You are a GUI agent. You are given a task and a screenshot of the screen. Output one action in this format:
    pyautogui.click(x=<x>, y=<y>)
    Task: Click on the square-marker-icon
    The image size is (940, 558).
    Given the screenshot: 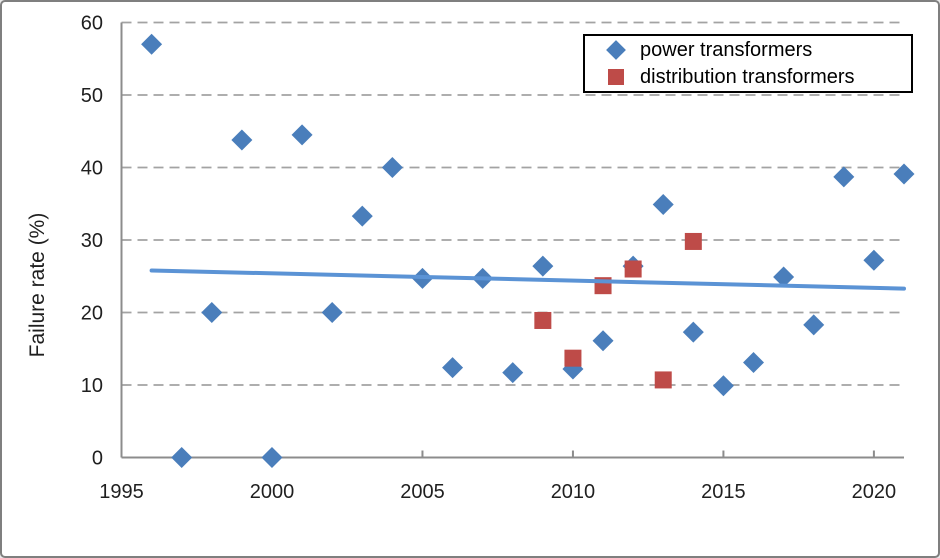 What is the action you would take?
    pyautogui.click(x=616, y=77)
    